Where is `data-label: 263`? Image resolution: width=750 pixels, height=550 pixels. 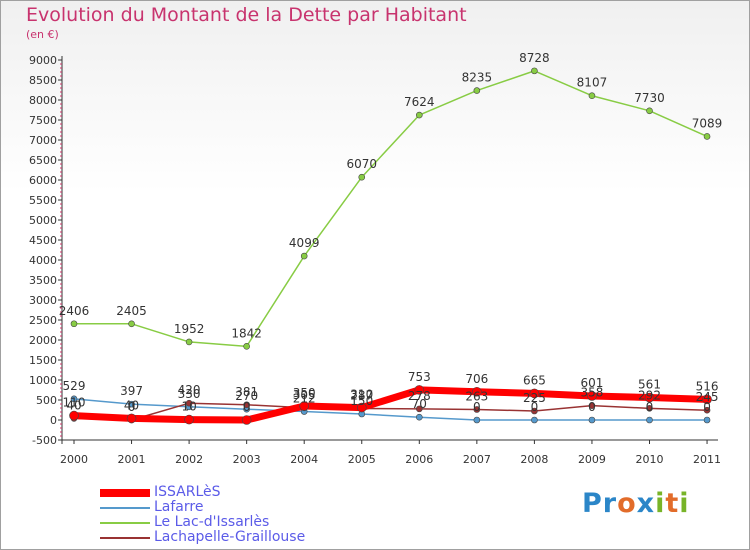 data-label: 263 is located at coordinates (476, 396).